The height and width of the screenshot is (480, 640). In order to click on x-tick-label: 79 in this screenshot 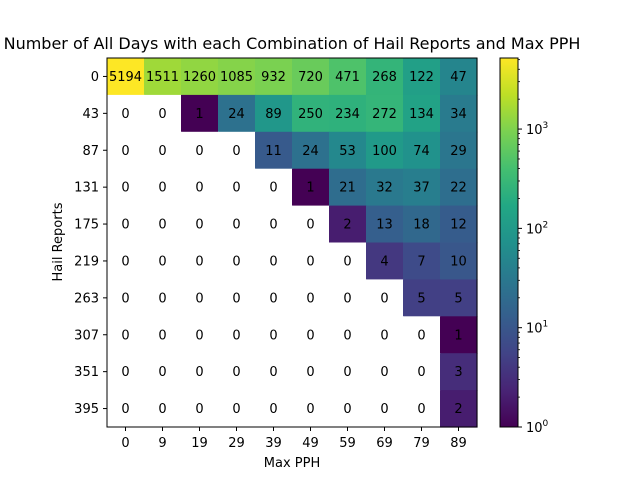, I will do `click(421, 443)`.